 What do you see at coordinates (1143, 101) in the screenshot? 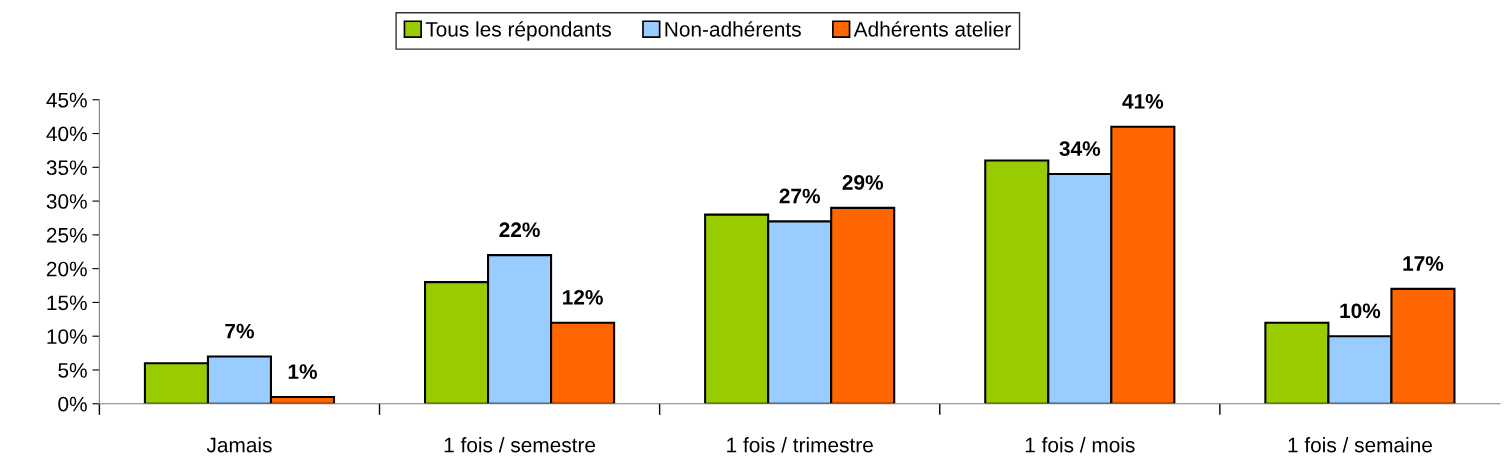
I see `data-label: 41%` at bounding box center [1143, 101].